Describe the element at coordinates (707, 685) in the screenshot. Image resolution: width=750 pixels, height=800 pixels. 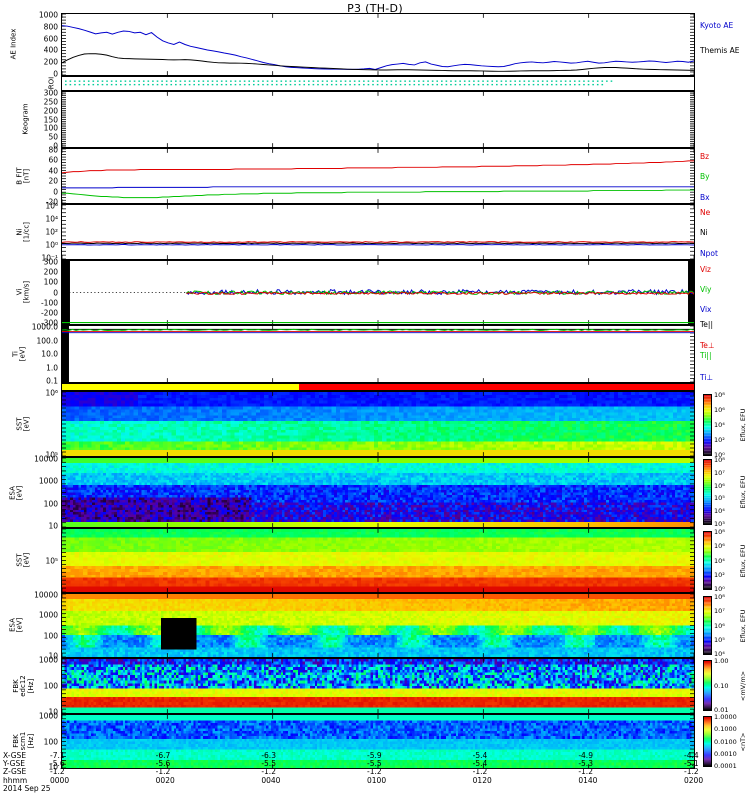
I see `colorbar-fbk-edc12` at that location.